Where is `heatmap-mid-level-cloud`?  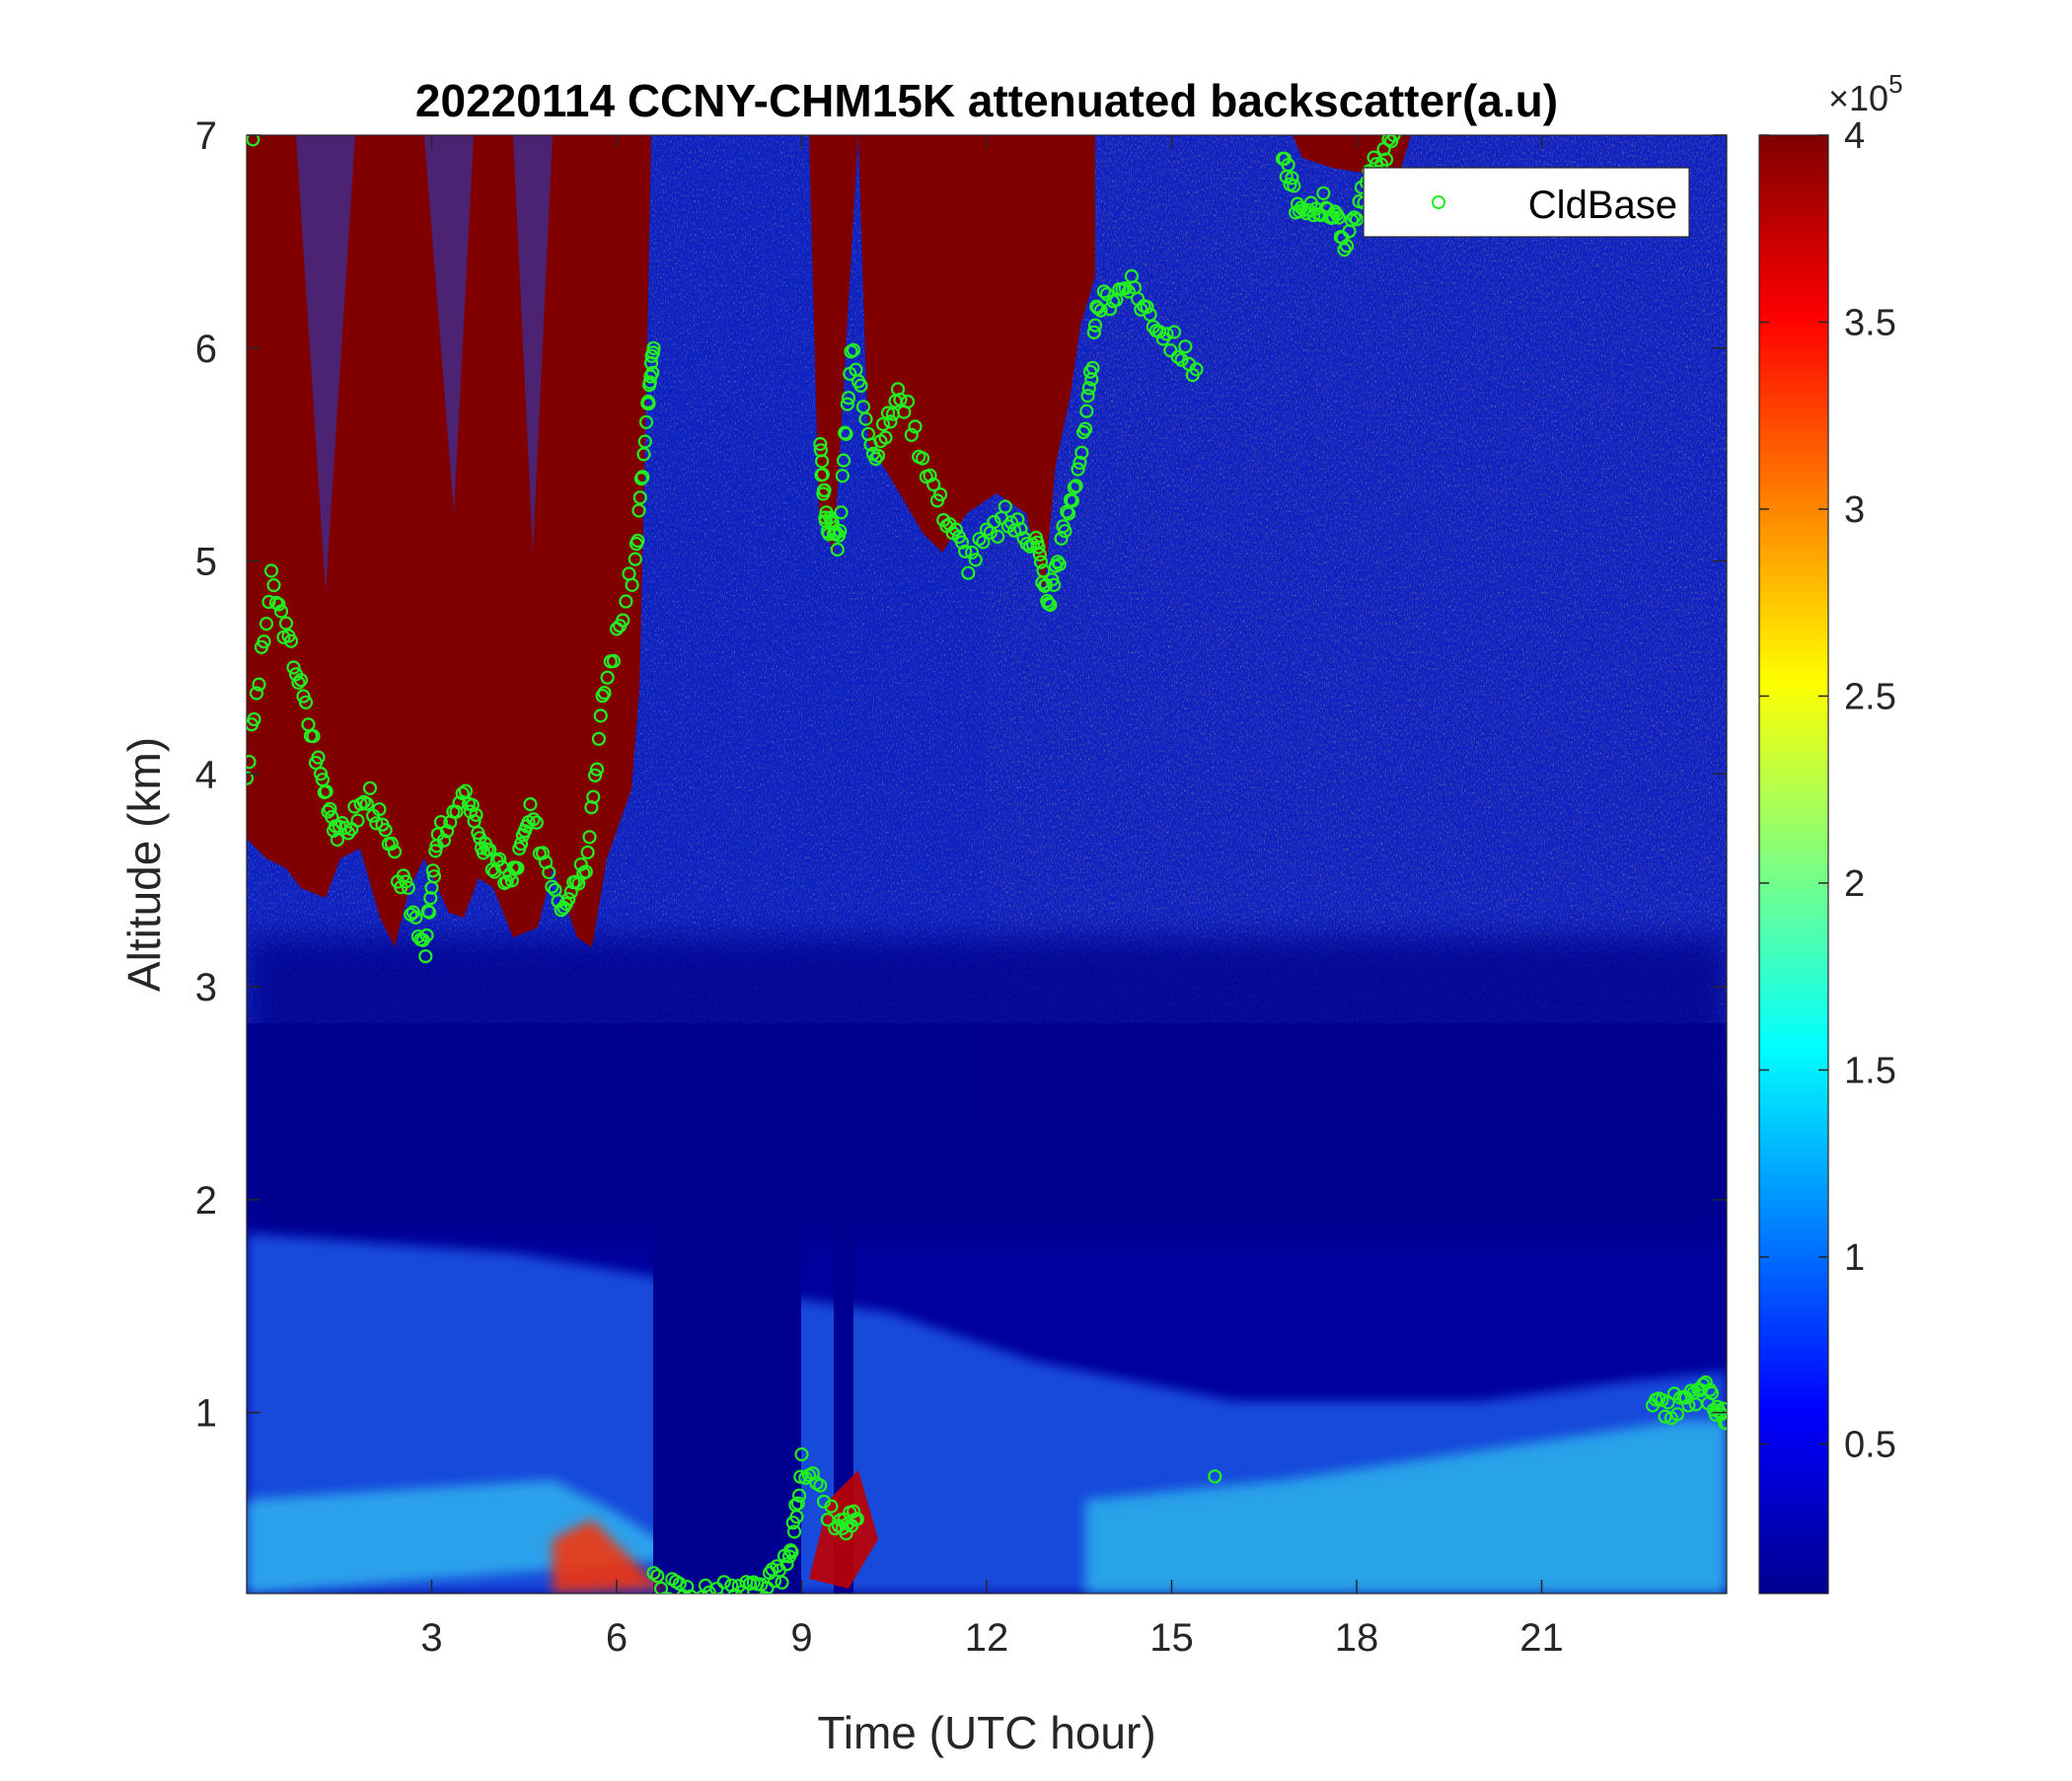
heatmap-mid-level-cloud is located at coordinates (449, 541).